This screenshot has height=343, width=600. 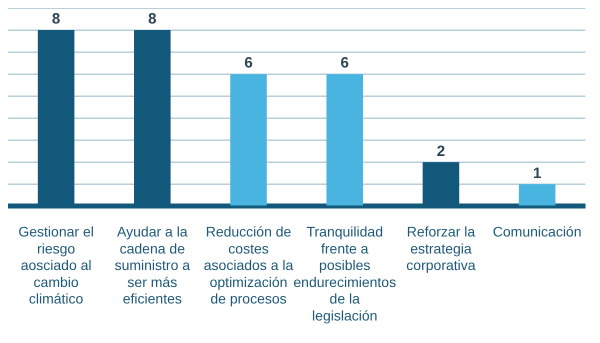 I want to click on data-label: 1, so click(x=537, y=173).